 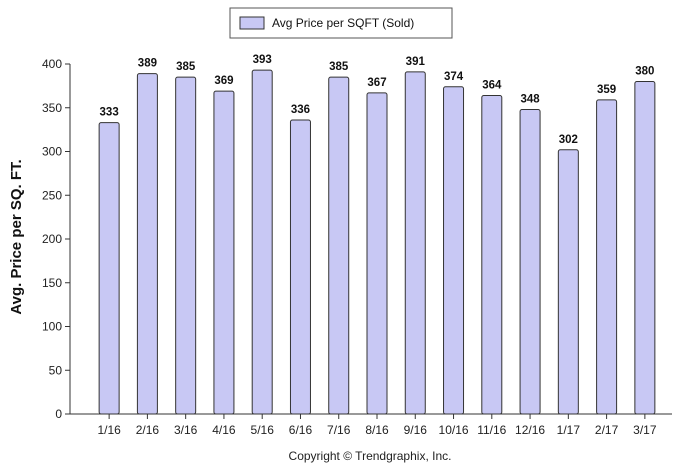 What do you see at coordinates (252, 23) in the screenshot?
I see `legend-swatch` at bounding box center [252, 23].